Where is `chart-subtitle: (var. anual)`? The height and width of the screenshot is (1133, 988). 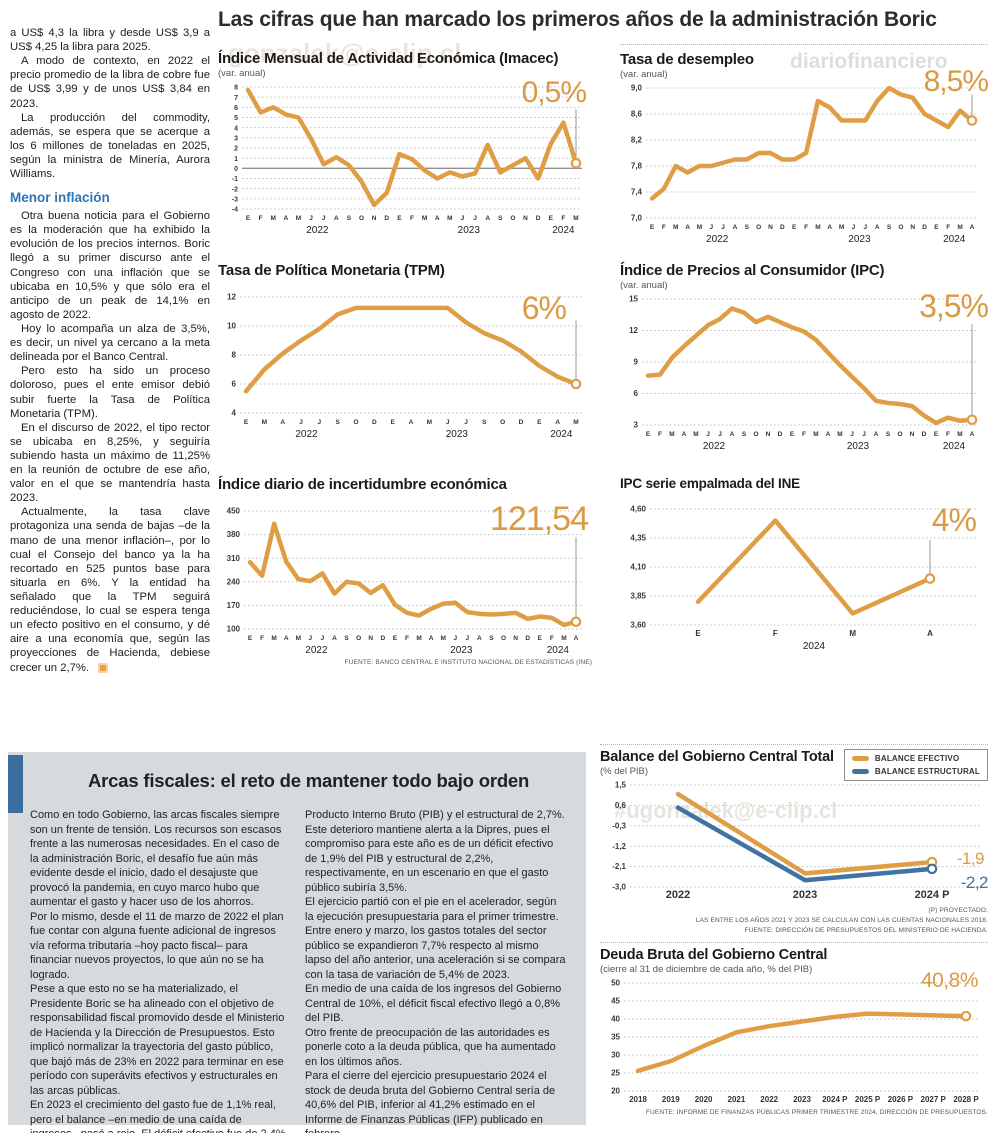
chart-subtitle: (var. anual) is located at coordinates (644, 74).